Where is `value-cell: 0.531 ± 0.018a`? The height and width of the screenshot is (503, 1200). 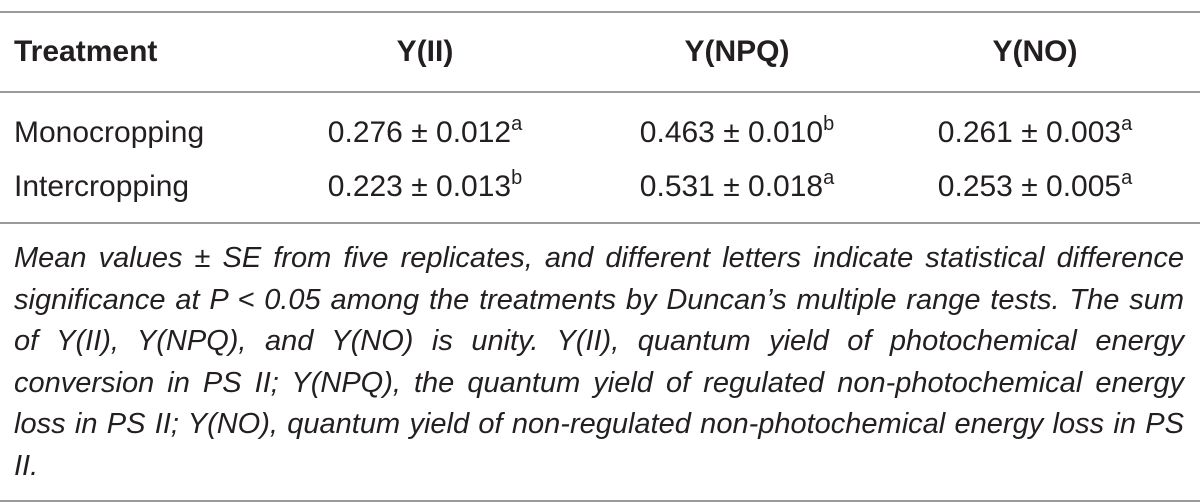
value-cell: 0.531 ± 0.018a is located at coordinates (737, 186).